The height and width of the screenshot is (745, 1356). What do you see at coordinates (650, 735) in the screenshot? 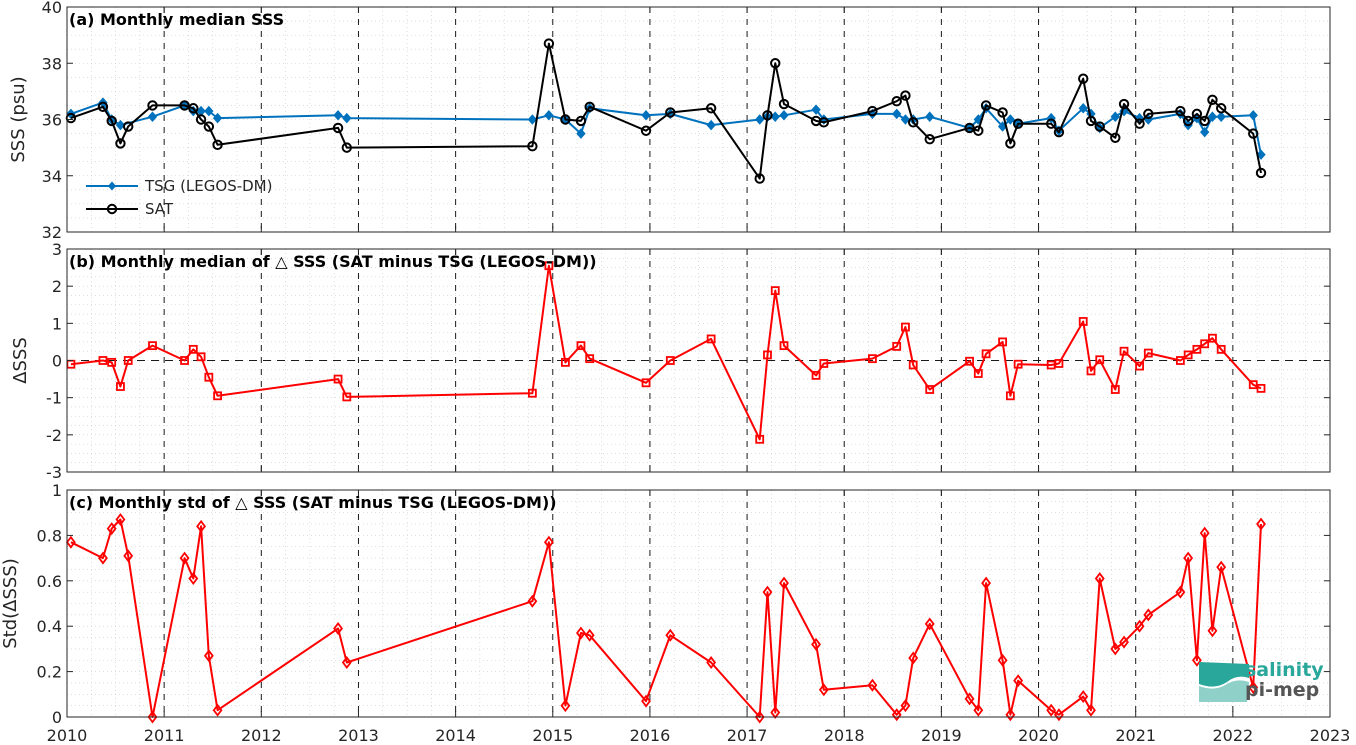
I see `x-tick-label: 2016` at bounding box center [650, 735].